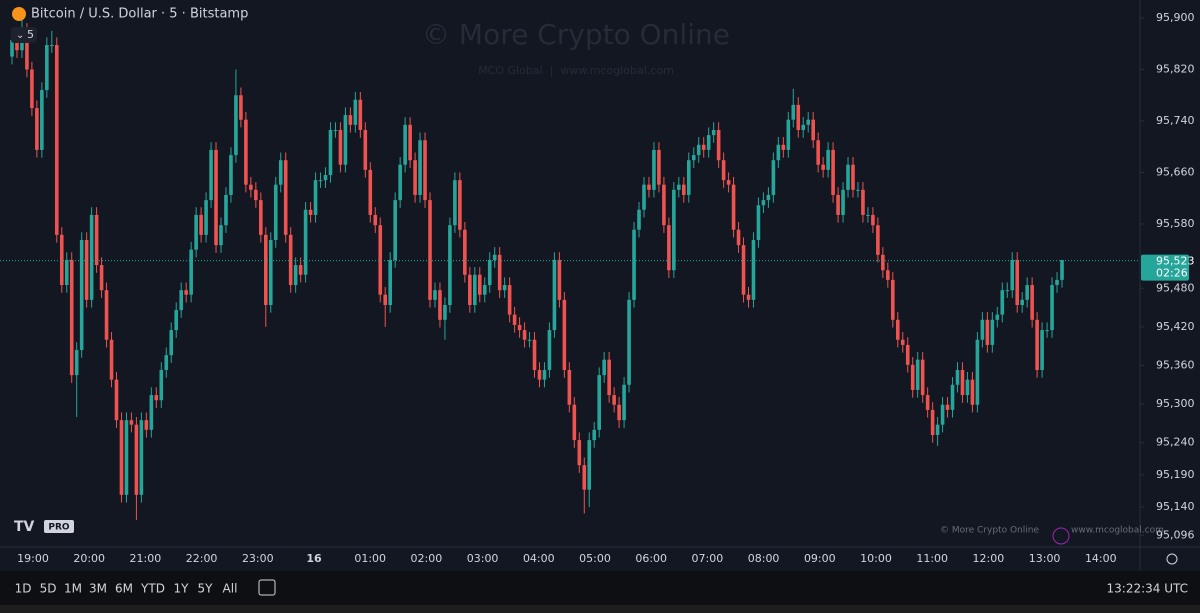 The image size is (1200, 613). What do you see at coordinates (230, 589) in the screenshot?
I see `range-button: All` at bounding box center [230, 589].